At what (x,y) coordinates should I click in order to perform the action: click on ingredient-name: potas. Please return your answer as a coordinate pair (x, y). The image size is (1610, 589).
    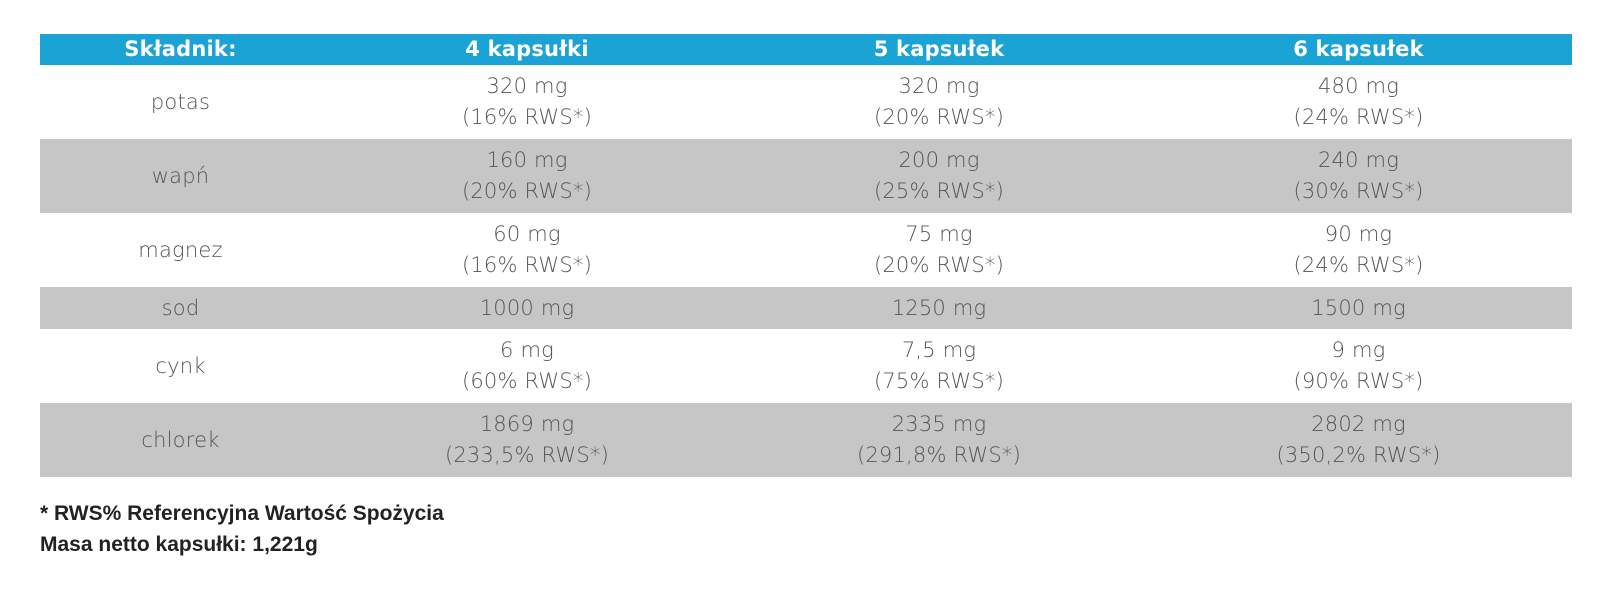
    Looking at the image, I should click on (180, 101).